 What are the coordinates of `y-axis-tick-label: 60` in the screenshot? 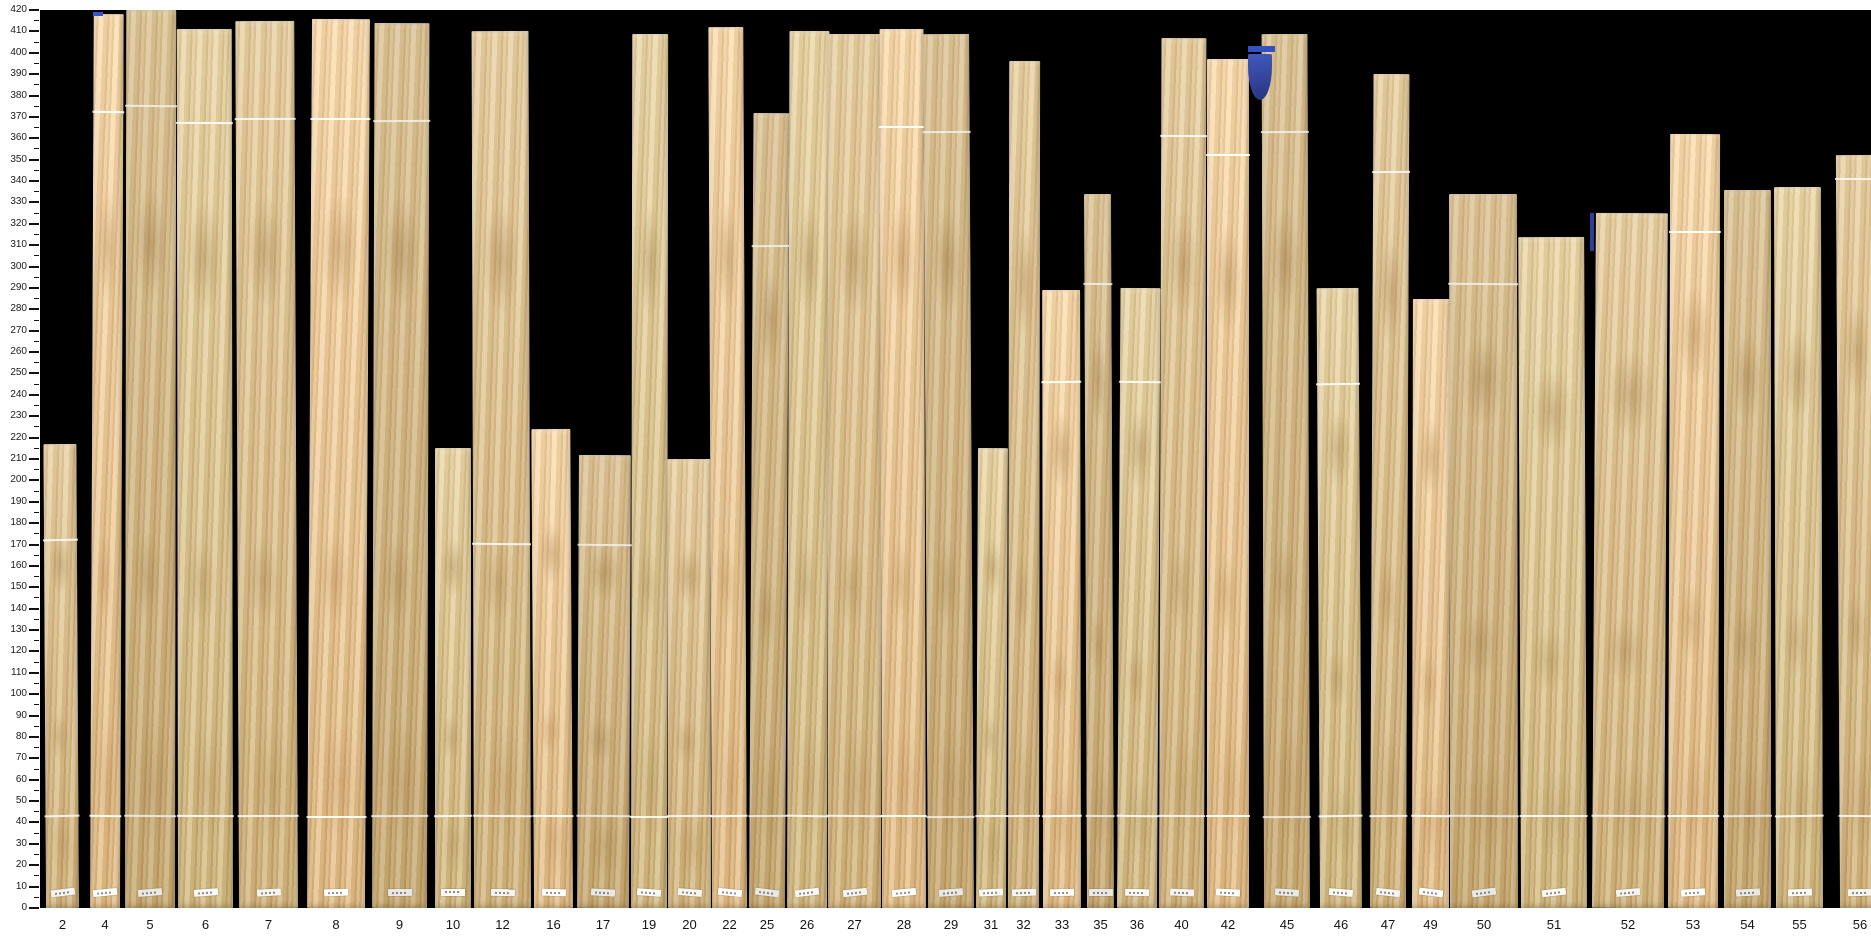 It's located at (21, 779).